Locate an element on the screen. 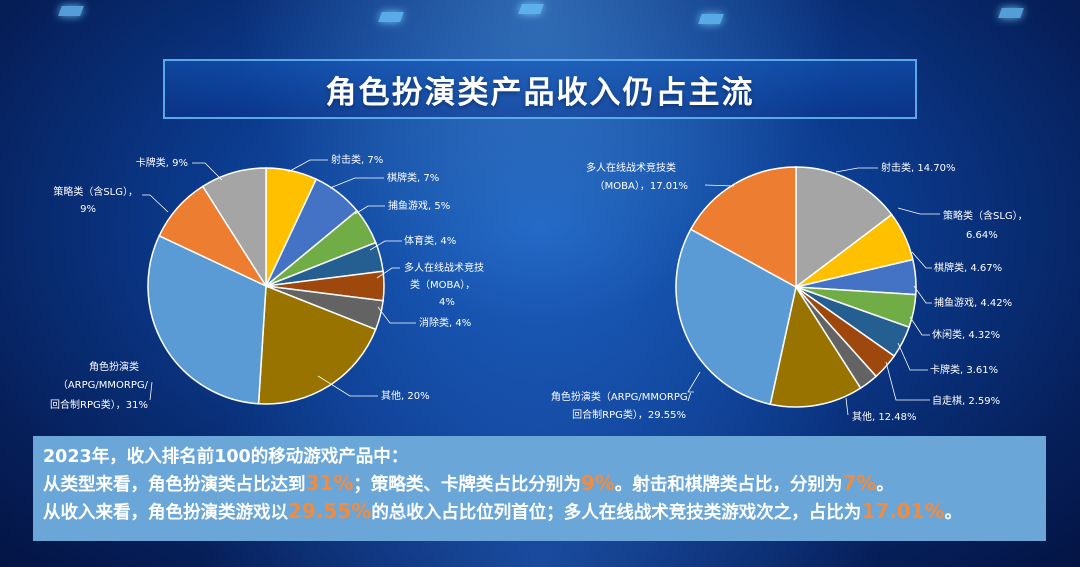 Image resolution: width=1080 pixels, height=567 pixels. leader-lines-right is located at coordinates (813, 291).